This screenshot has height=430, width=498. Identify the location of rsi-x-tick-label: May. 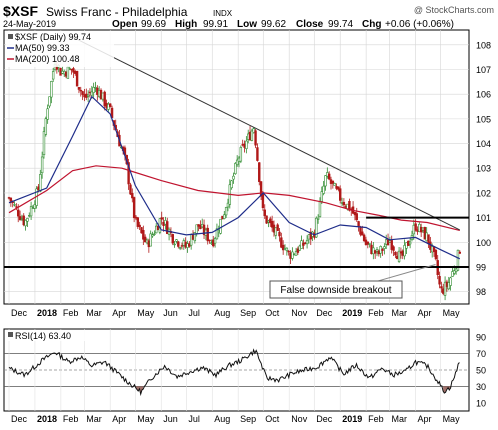
(452, 419).